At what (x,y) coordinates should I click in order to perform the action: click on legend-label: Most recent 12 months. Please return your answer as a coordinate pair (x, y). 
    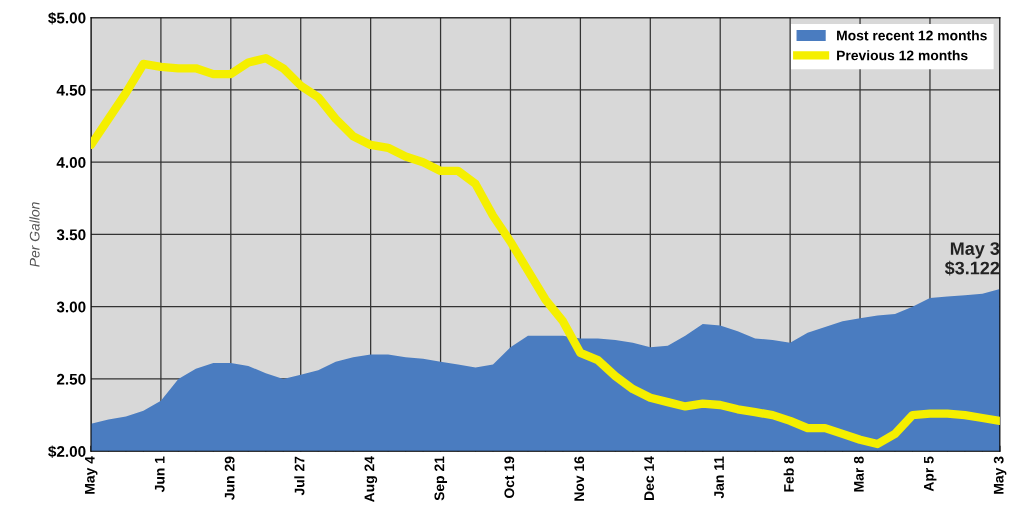
    Looking at the image, I should click on (912, 35).